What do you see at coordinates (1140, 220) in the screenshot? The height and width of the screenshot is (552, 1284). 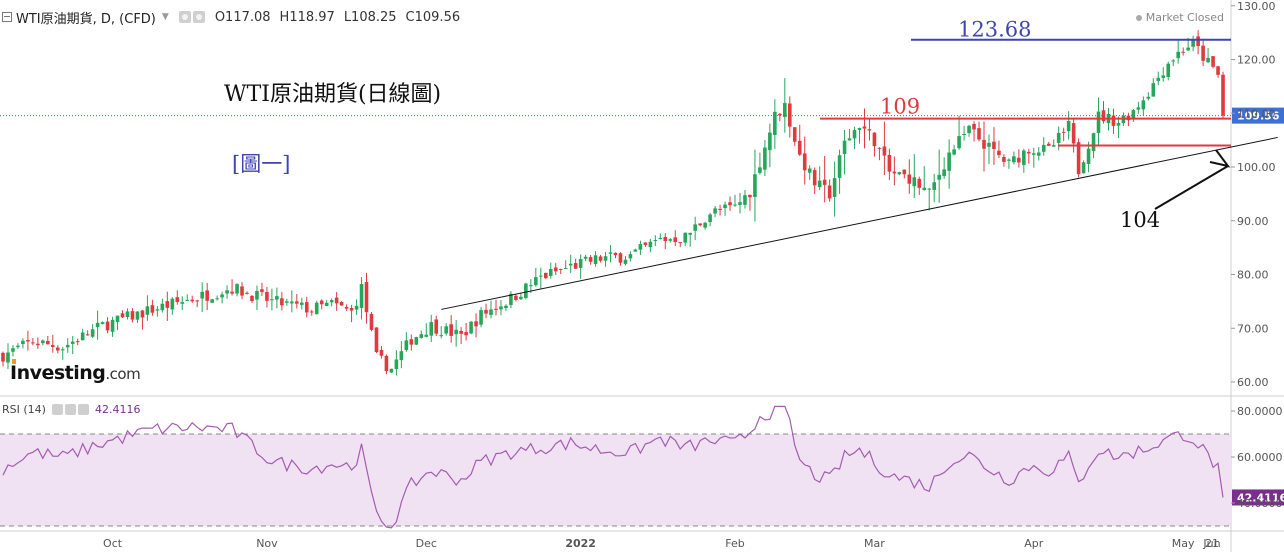 I see `support-label: 104` at bounding box center [1140, 220].